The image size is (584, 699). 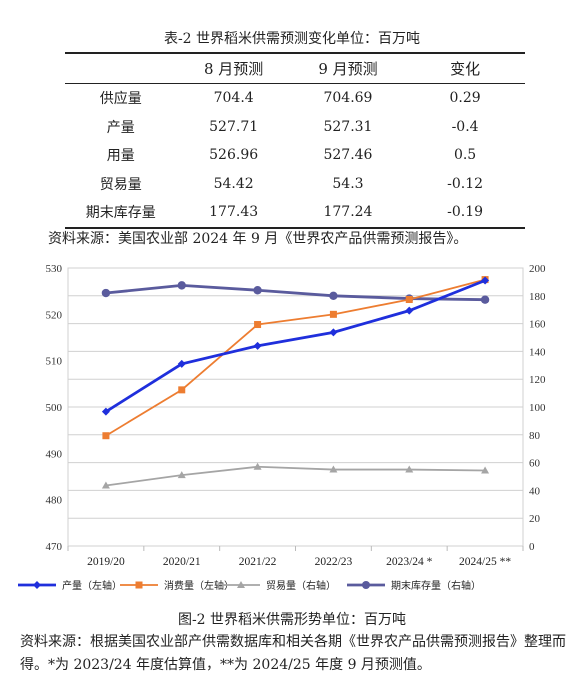 I want to click on legend-label: 期末库存量（右轴）, so click(x=436, y=585).